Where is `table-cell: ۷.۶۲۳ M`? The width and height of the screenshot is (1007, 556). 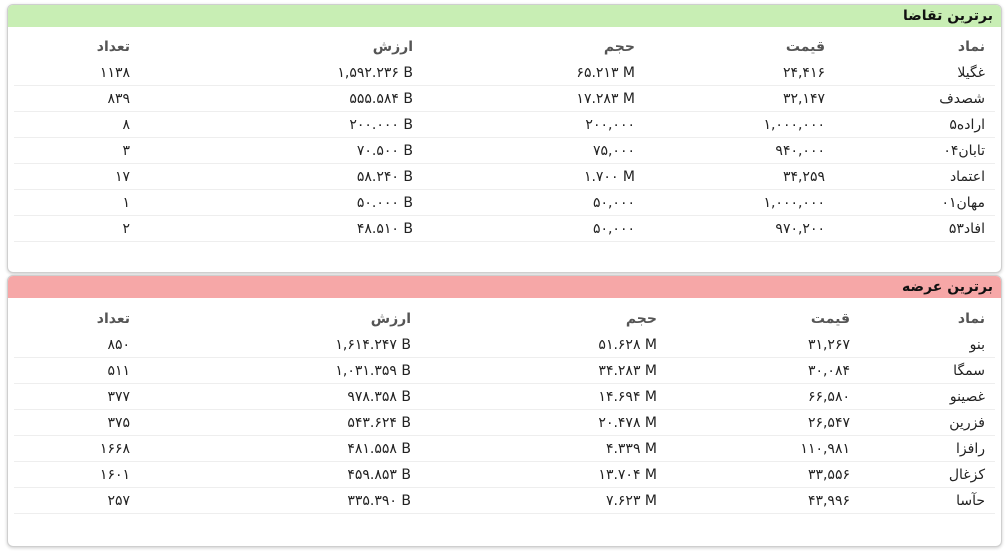 table-cell: ۷.۶۲۳ M is located at coordinates (631, 501).